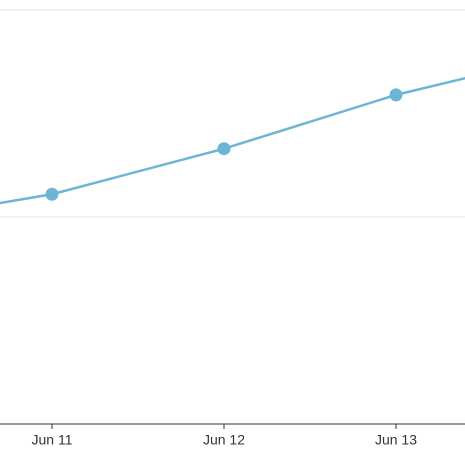 This screenshot has height=465, width=465. Describe the element at coordinates (396, 440) in the screenshot. I see `x-tick-label: Jun 13` at that location.